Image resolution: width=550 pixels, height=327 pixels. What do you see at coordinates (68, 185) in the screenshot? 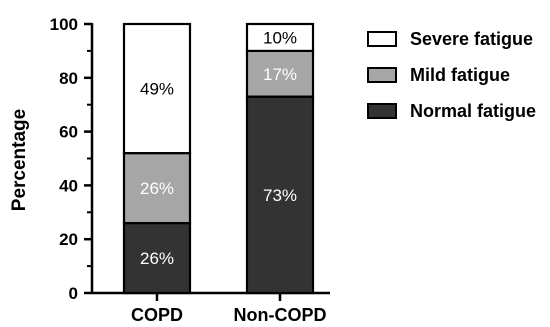
I see `y-tick-label: 40` at bounding box center [68, 185].